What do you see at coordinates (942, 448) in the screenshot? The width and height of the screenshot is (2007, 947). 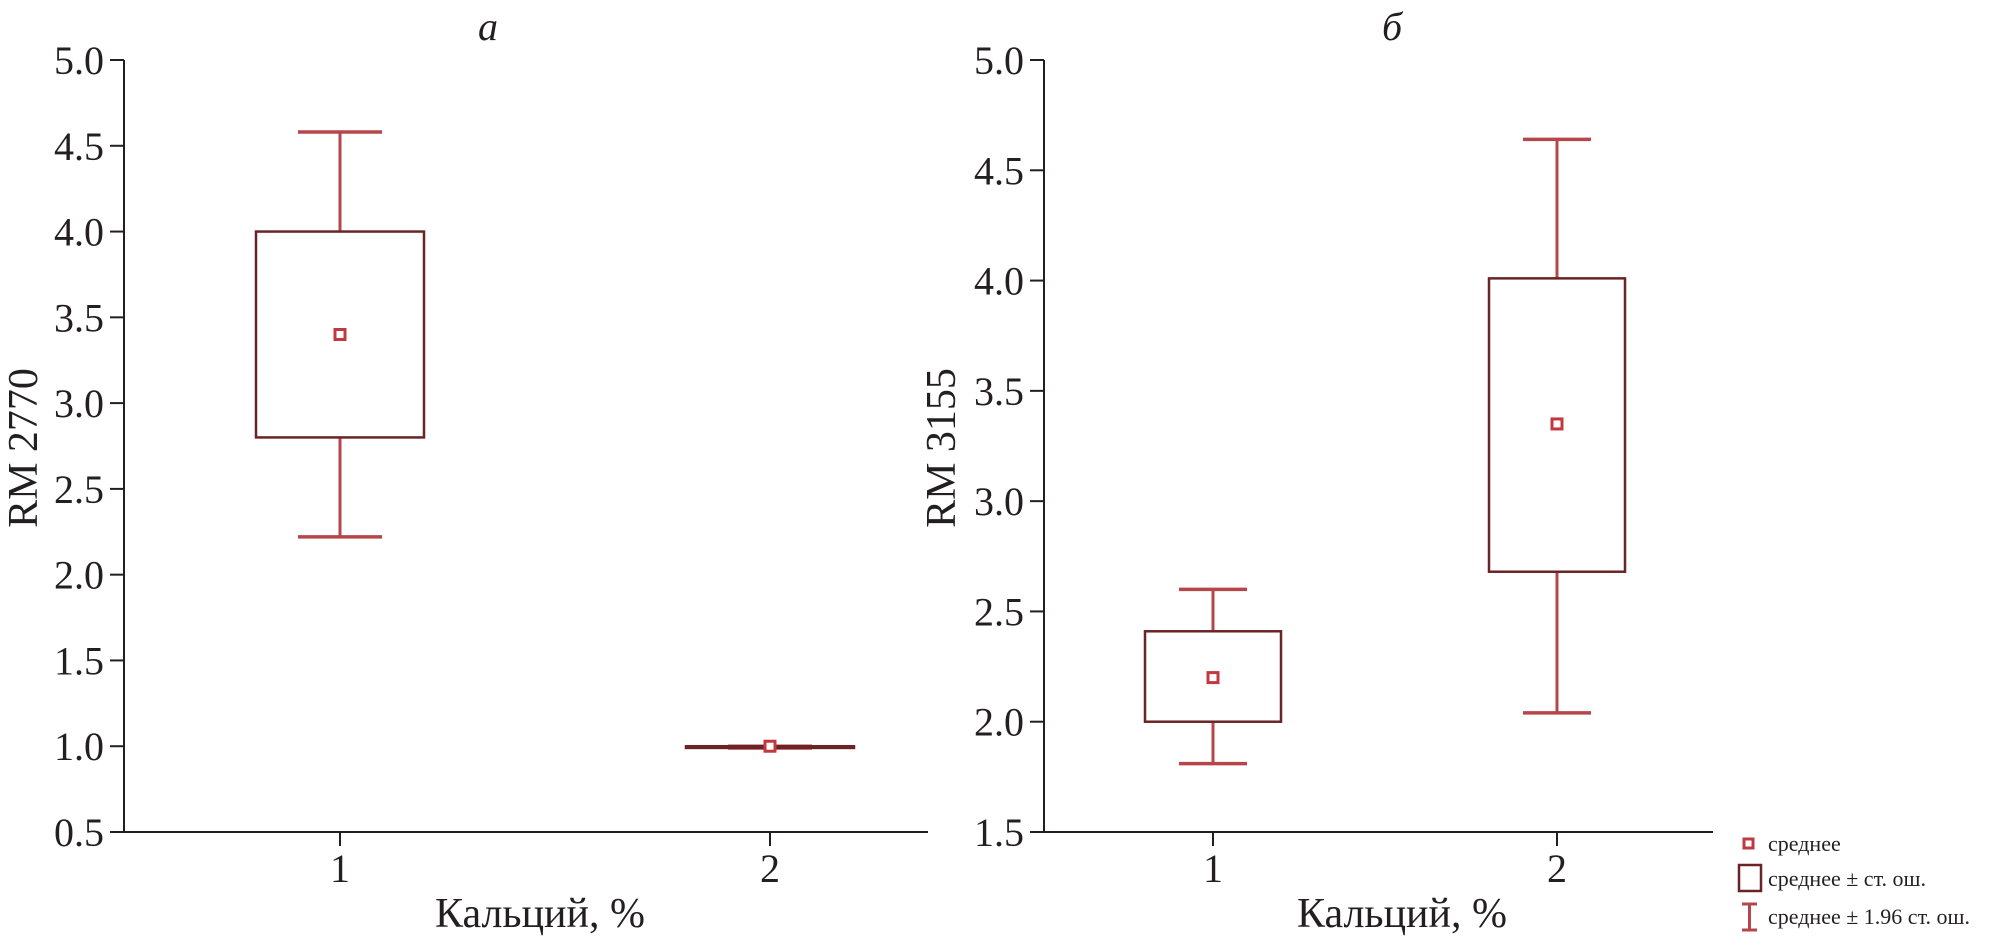 I see `panel-b-y-axis-label: RM 3155` at bounding box center [942, 448].